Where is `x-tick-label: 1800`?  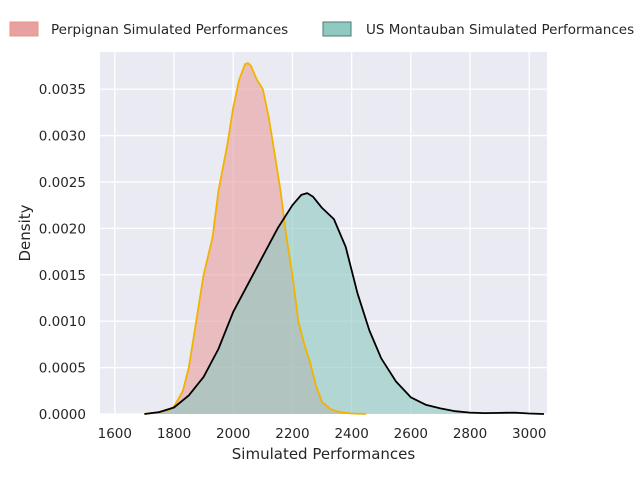 x-tick-label: 1800 is located at coordinates (174, 434).